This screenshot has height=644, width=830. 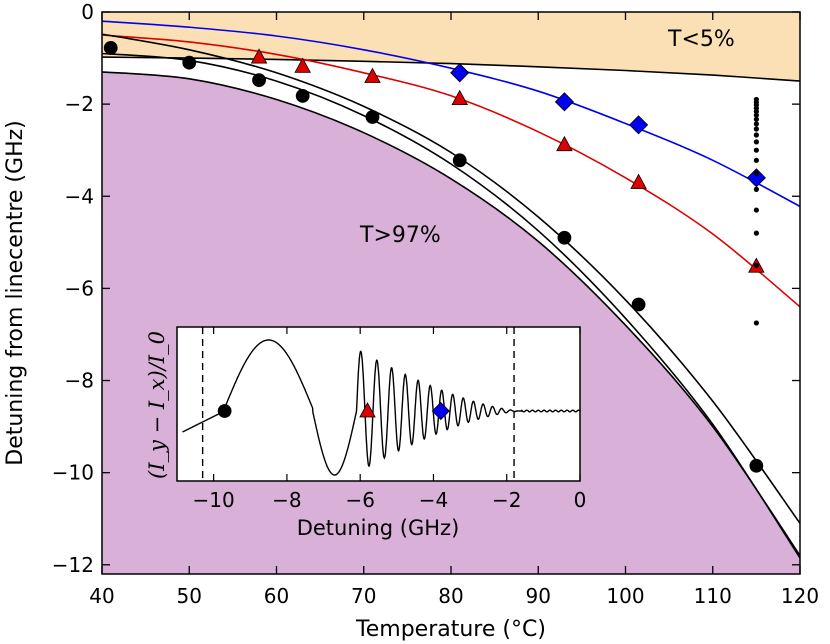 I want to click on y-tick-label: 0, so click(x=87, y=12).